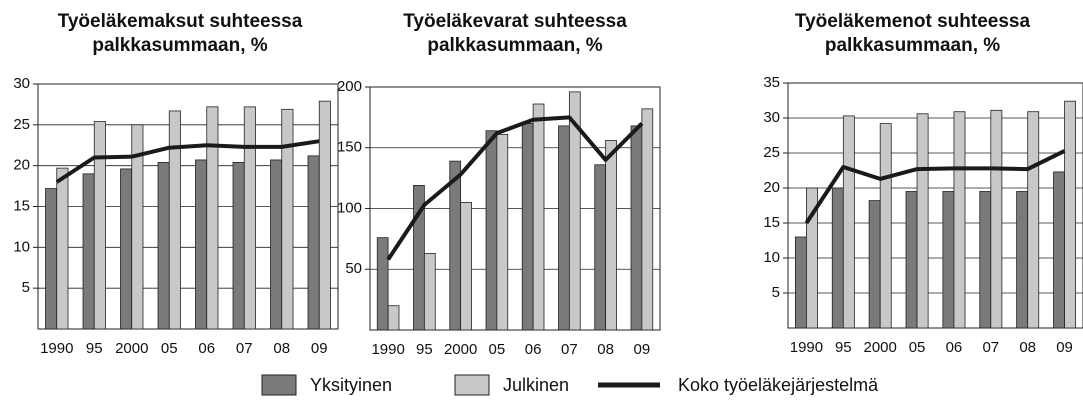 The width and height of the screenshot is (1083, 403). I want to click on legend-label: Julkinen, so click(536, 385).